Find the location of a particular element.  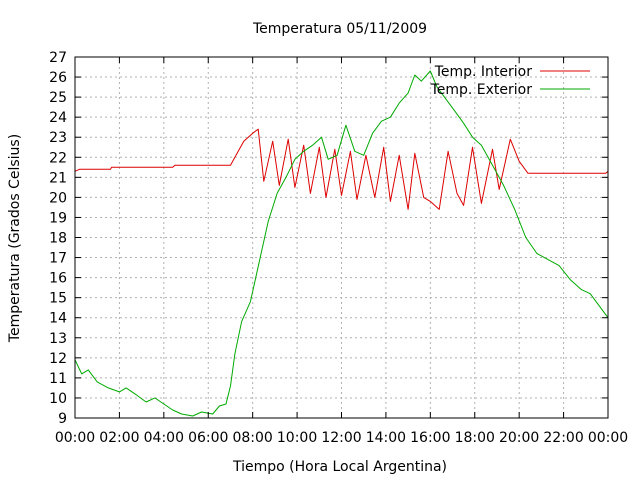

y-tick-label: 16 is located at coordinates (58, 279).